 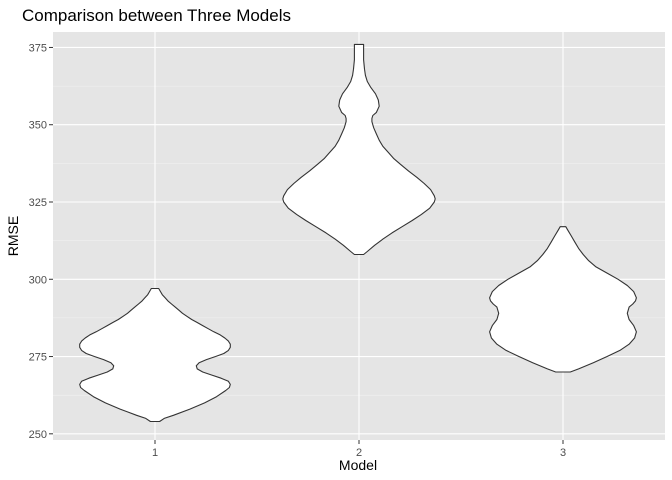 What do you see at coordinates (38, 435) in the screenshot?
I see `y-tick-label: 250` at bounding box center [38, 435].